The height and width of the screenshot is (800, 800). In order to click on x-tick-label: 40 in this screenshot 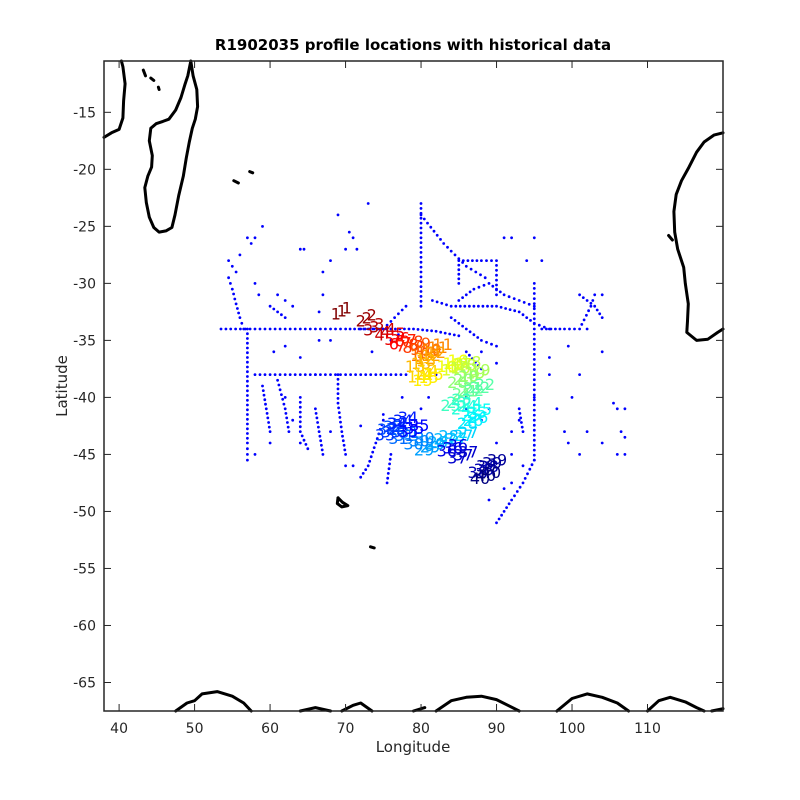, I will do `click(119, 729)`.